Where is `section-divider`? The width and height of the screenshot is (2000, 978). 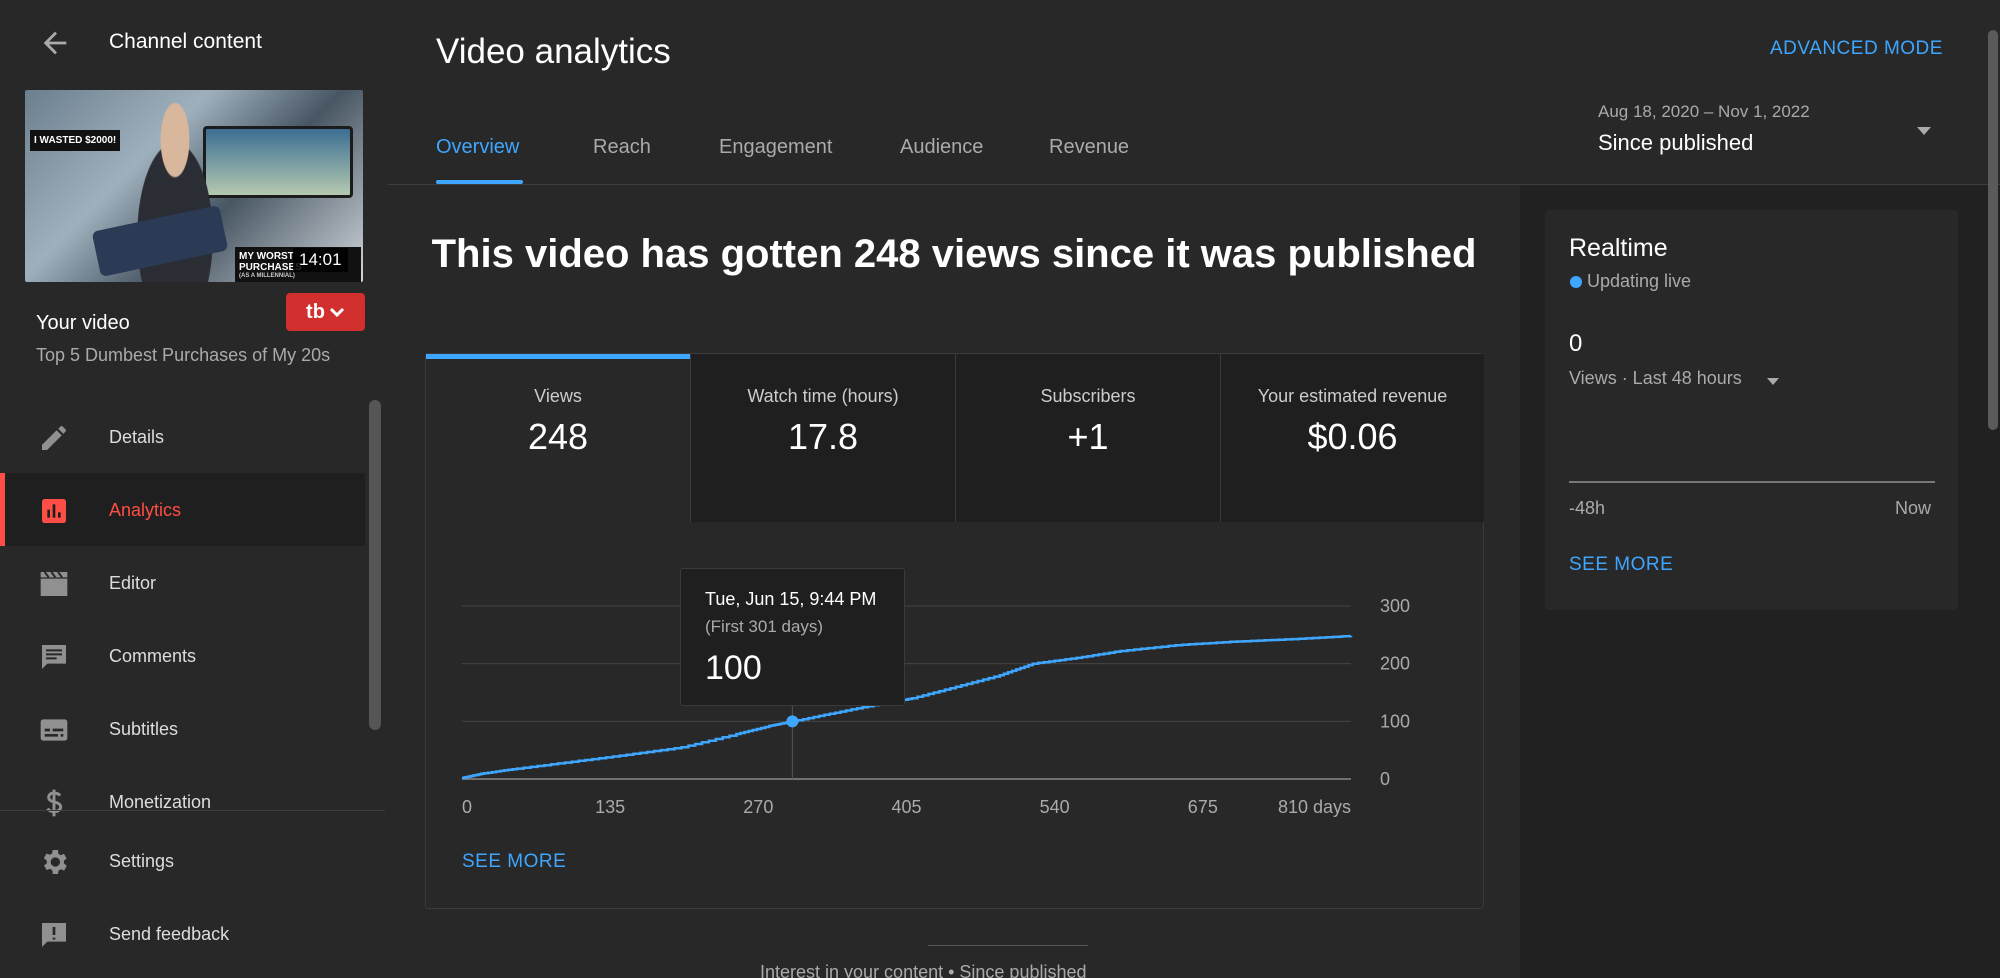
section-divider is located at coordinates (1008, 945).